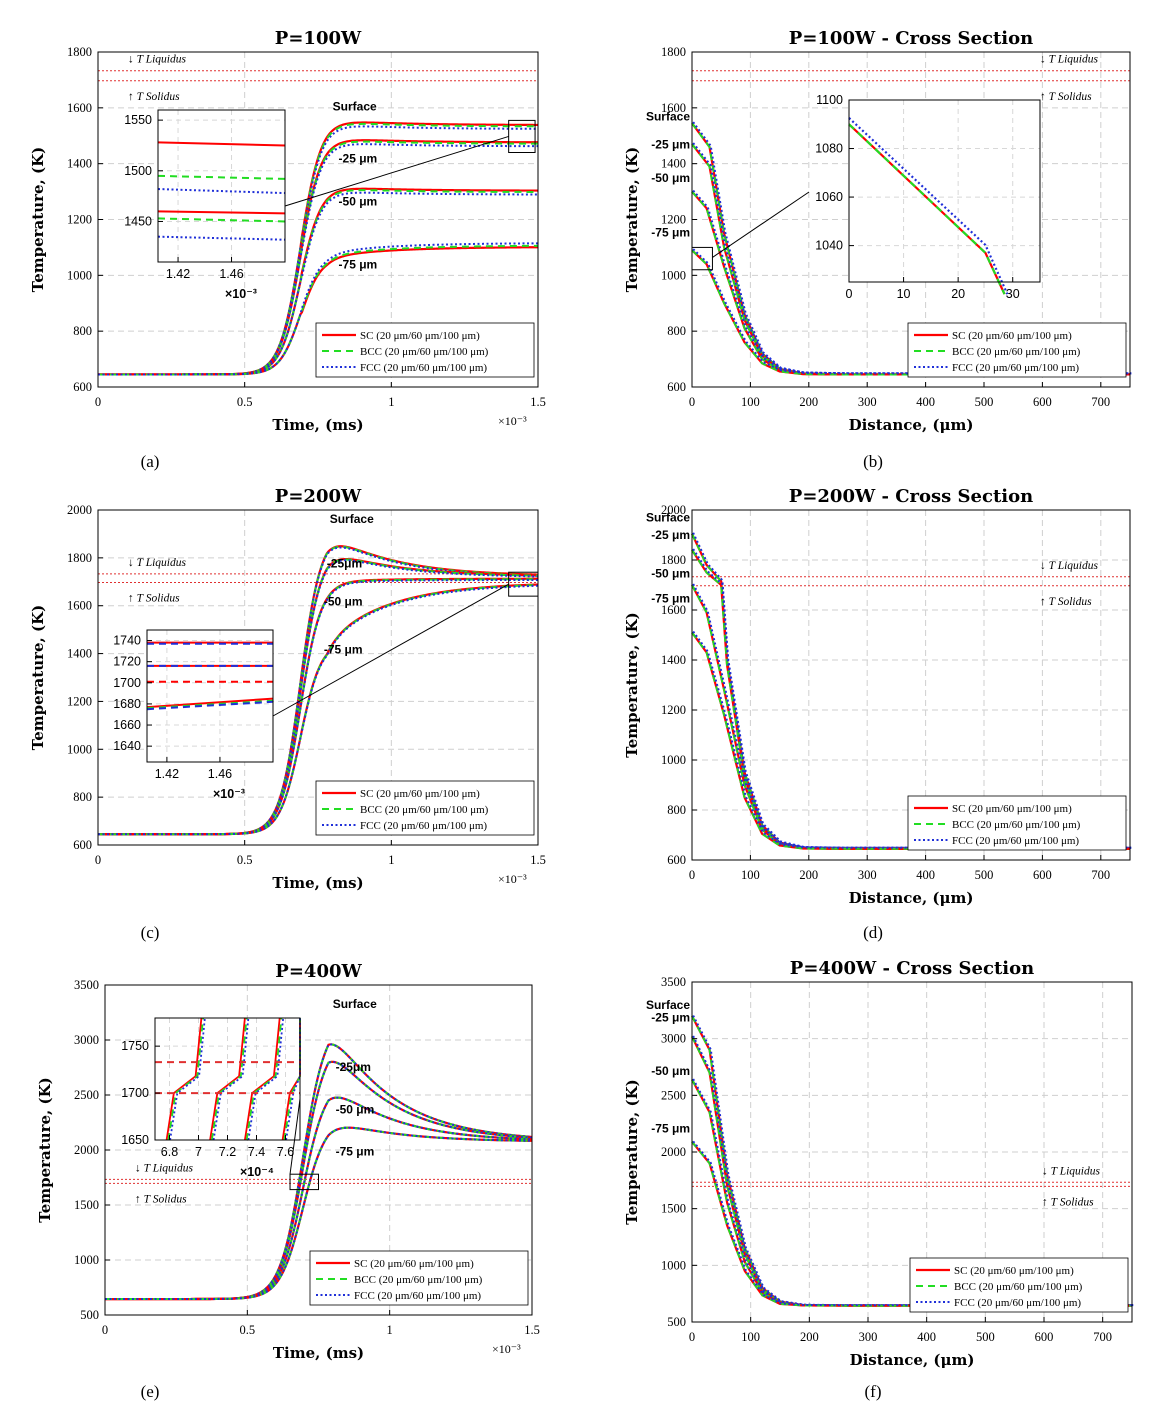 This screenshot has height=1416, width=1164. Describe the element at coordinates (138, 120) in the screenshot. I see `y-tick-label: 1550` at that location.